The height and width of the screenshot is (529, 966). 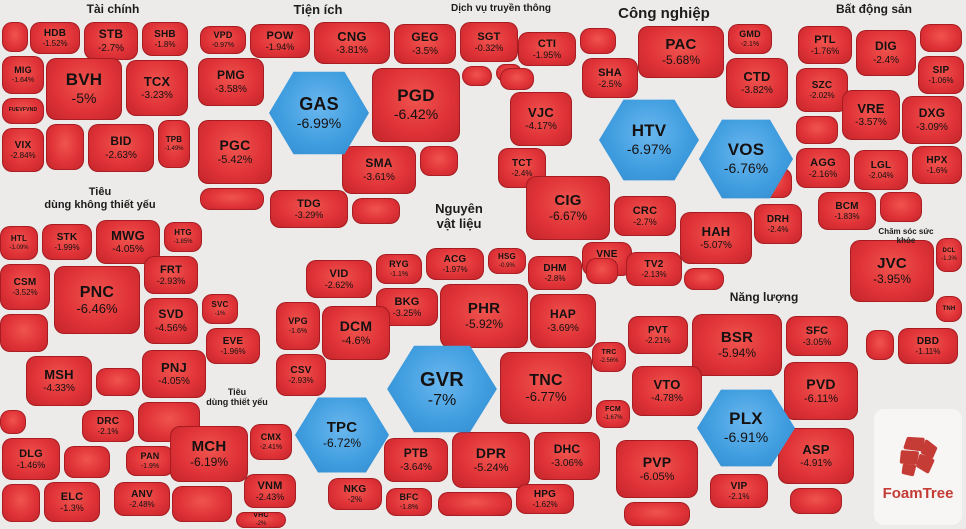 What do you see at coordinates (546, 388) in the screenshot?
I see `stock-tile-tnc: TNC -6.77%` at bounding box center [546, 388].